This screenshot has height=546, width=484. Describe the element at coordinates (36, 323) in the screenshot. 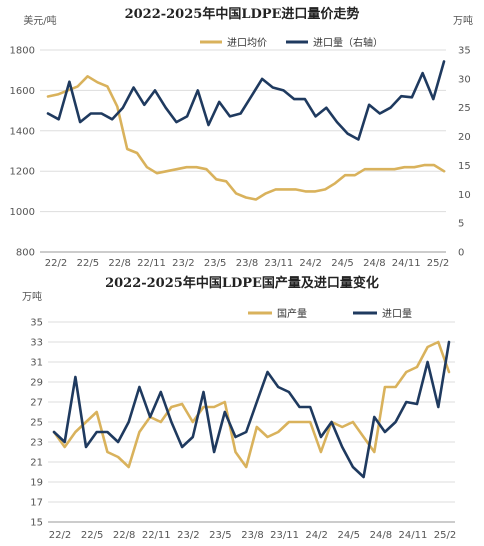

I see `y-tick-label: 35` at that location.